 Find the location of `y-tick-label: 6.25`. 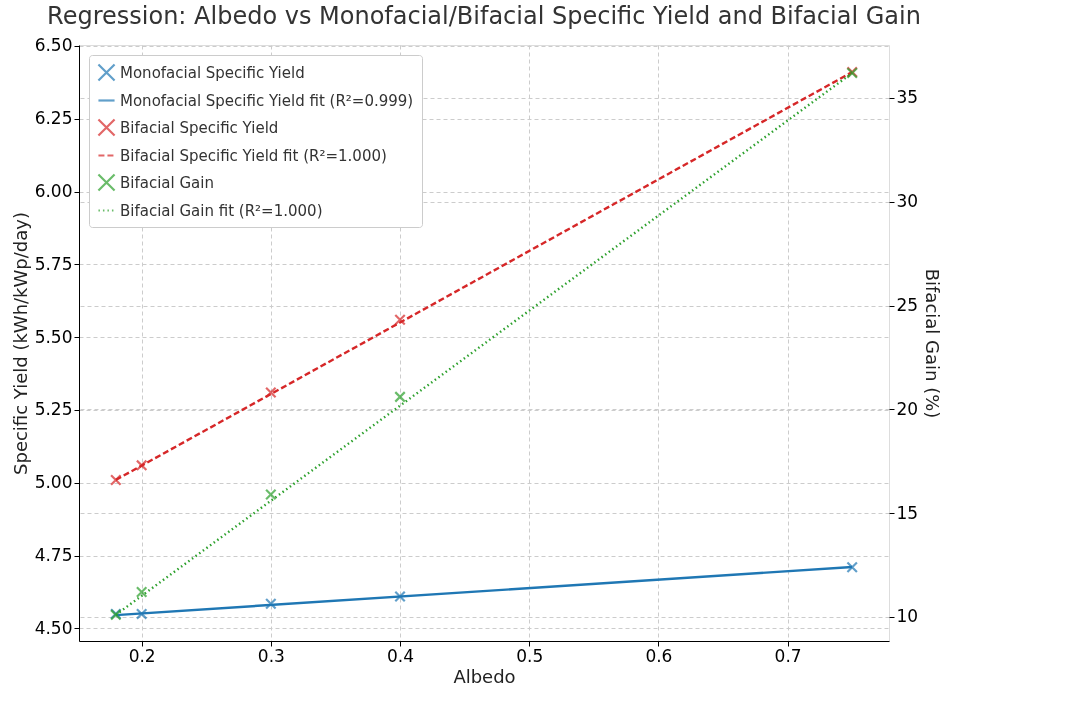

y-tick-label: 6.25 is located at coordinates (53, 118).